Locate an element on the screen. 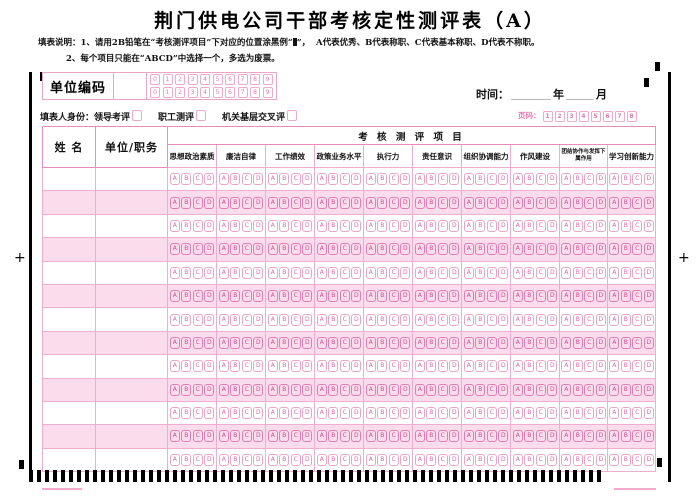  unit-code-bubble: 6 is located at coordinates (230, 79).